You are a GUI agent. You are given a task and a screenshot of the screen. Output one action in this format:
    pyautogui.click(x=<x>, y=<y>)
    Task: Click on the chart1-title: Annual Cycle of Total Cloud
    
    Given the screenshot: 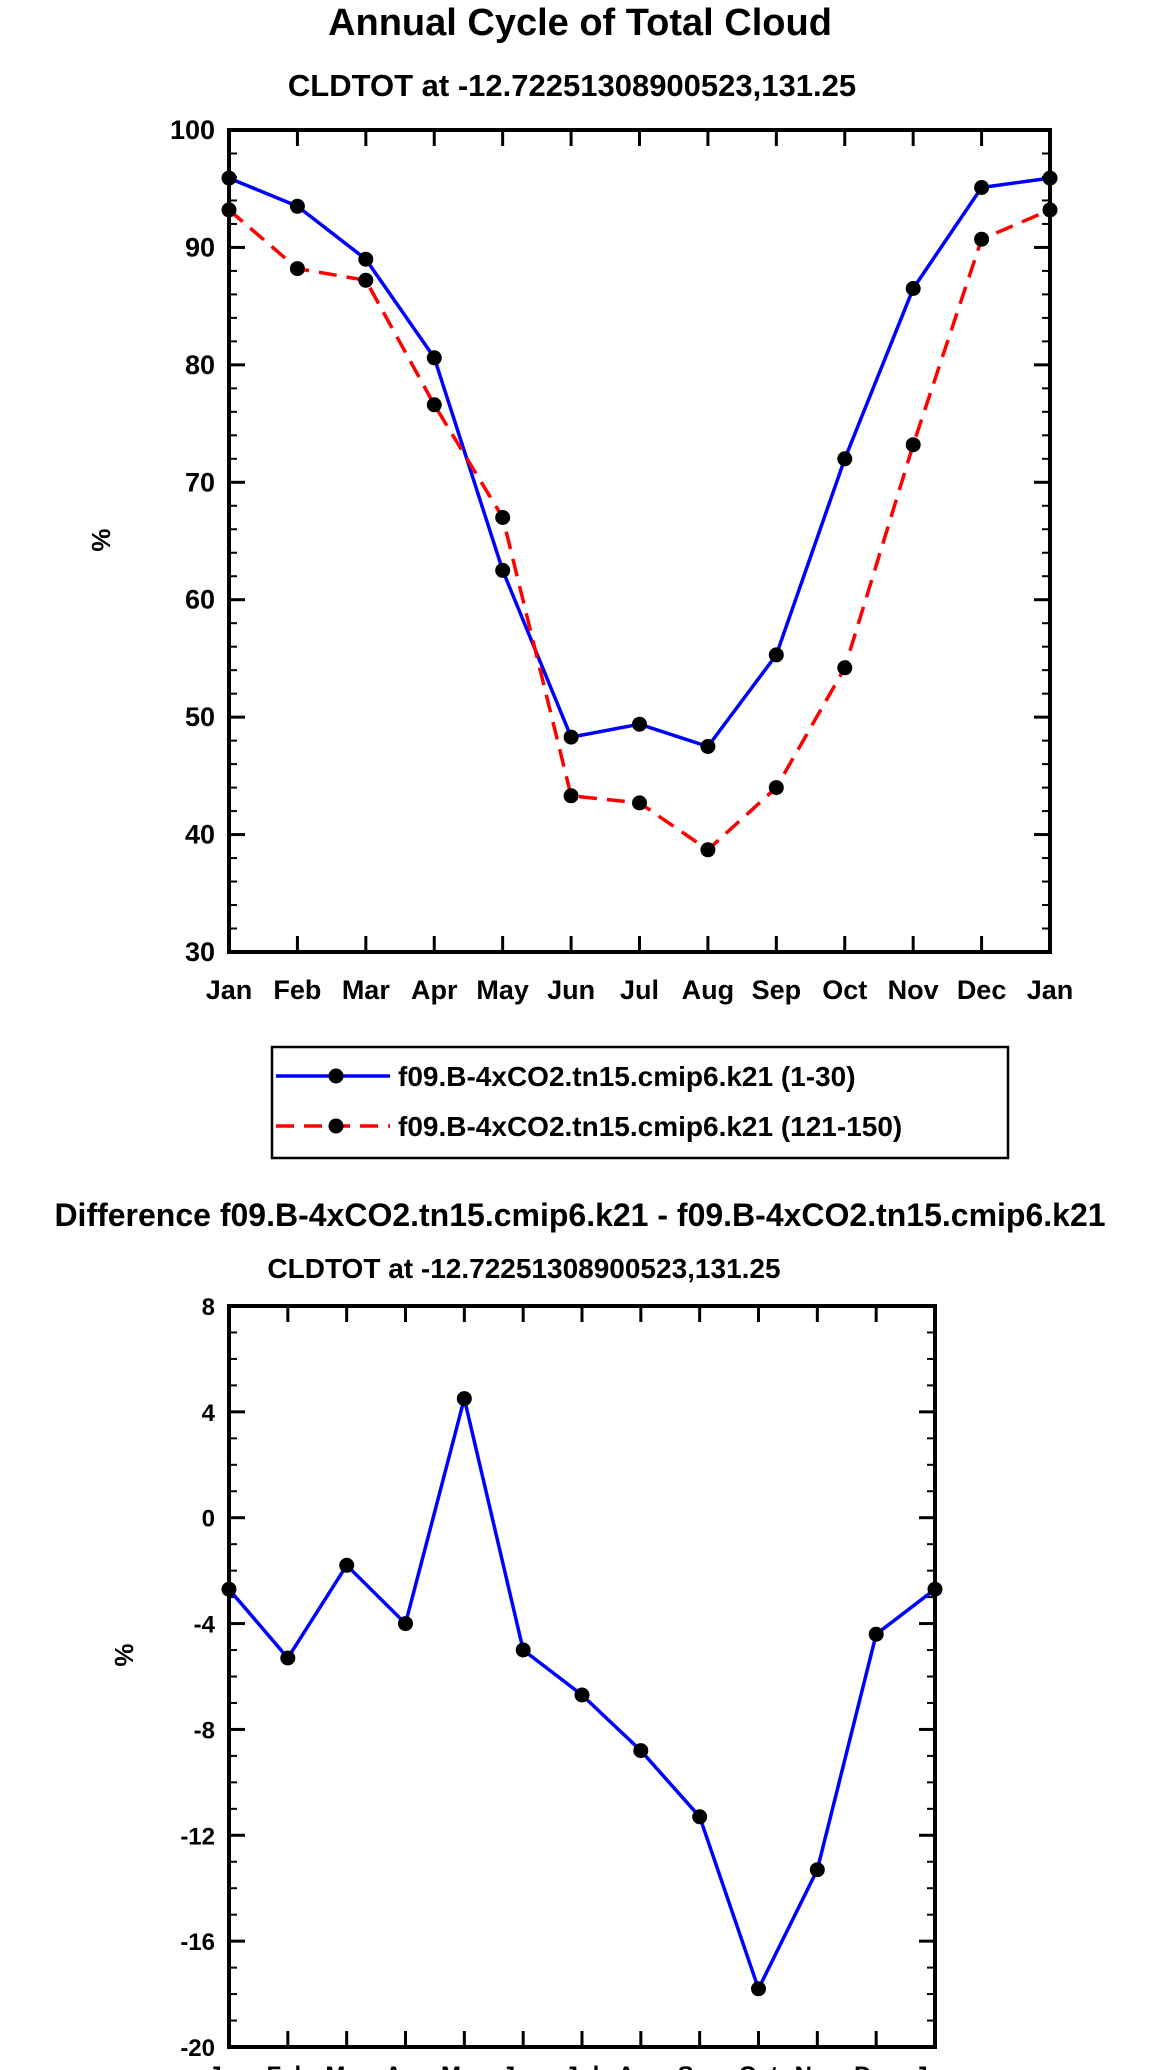 What is the action you would take?
    pyautogui.click(x=580, y=23)
    